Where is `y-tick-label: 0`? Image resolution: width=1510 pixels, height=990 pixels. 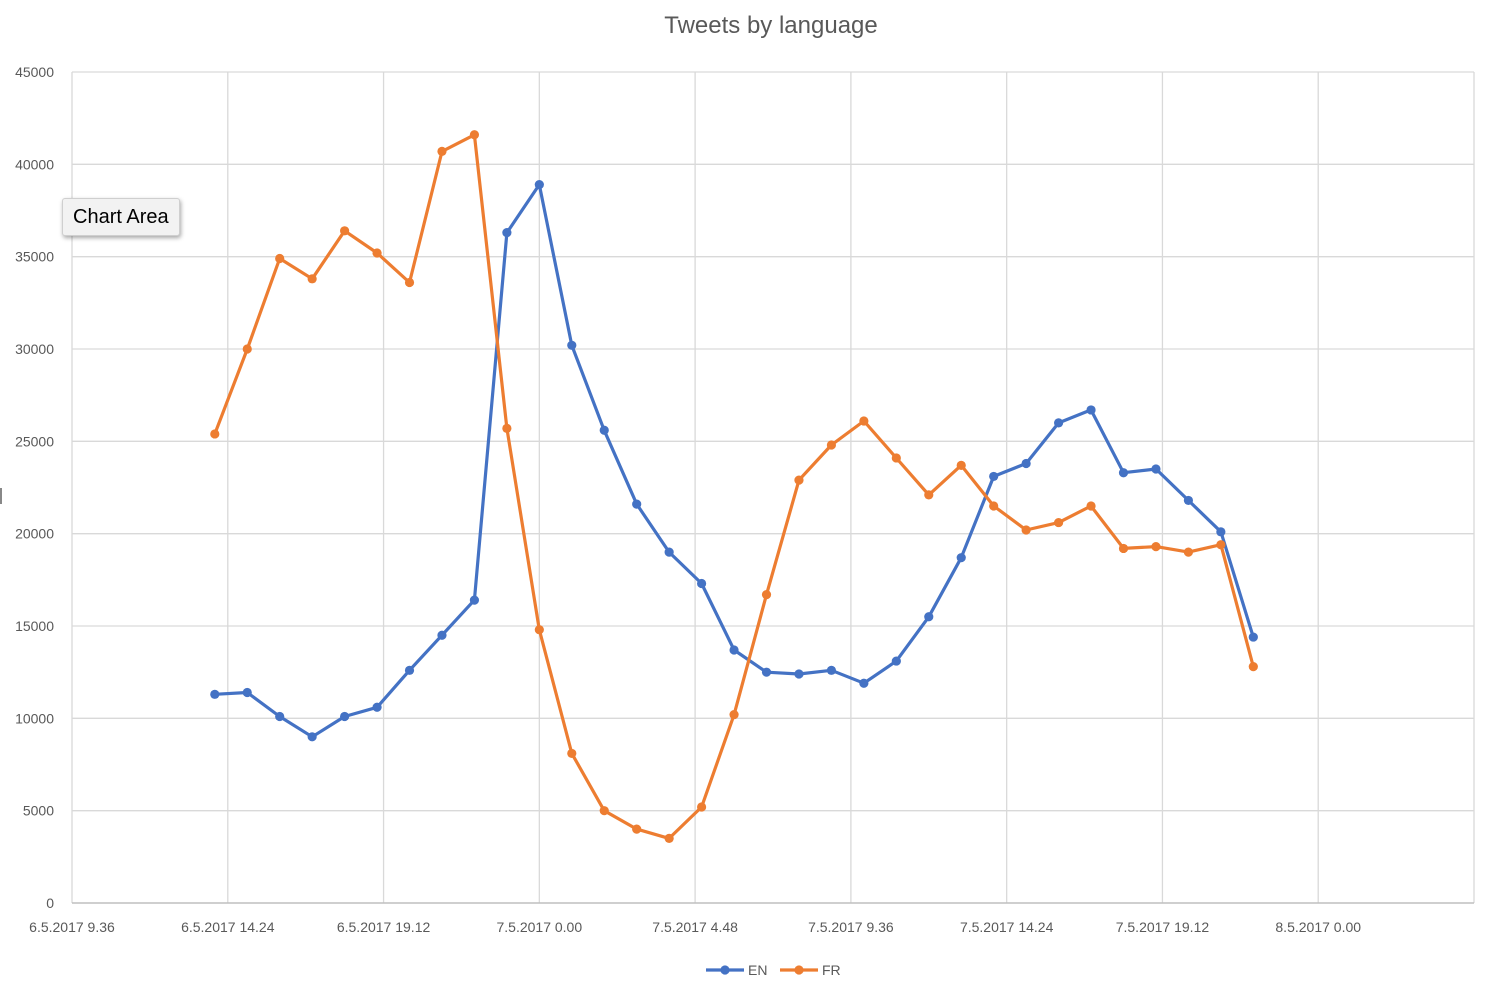
y-tick-label: 0 is located at coordinates (50, 903).